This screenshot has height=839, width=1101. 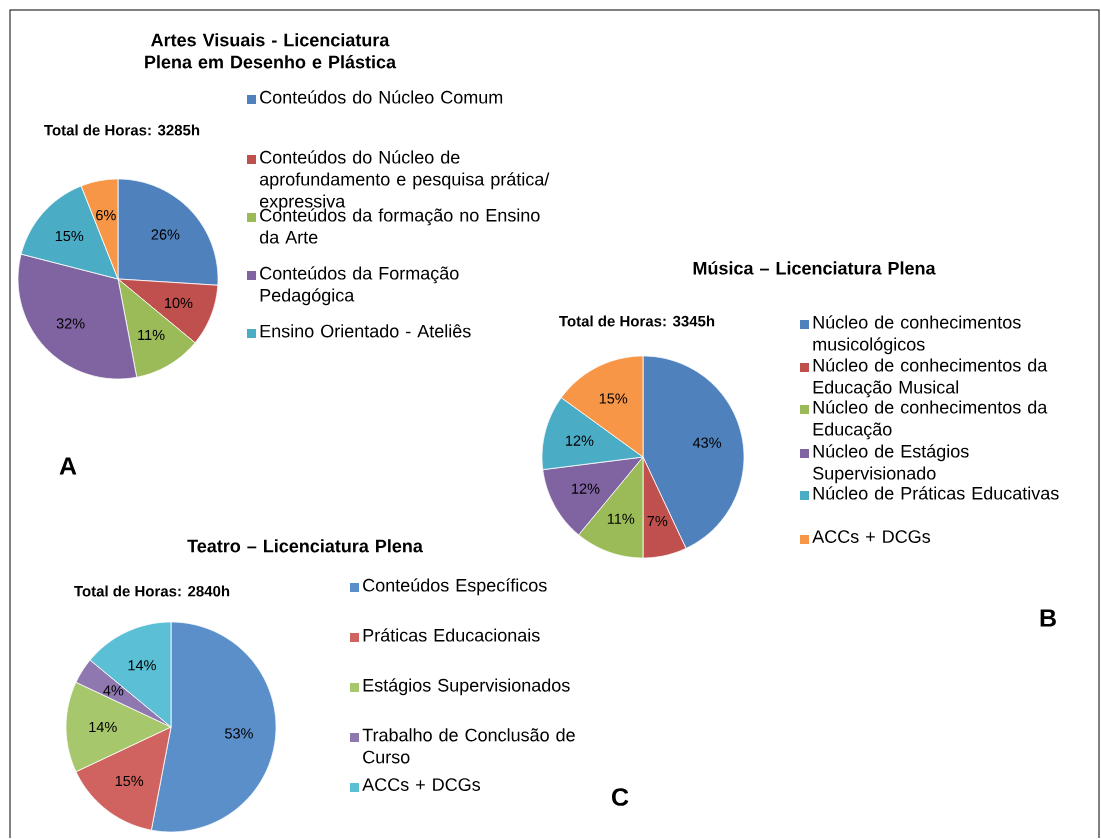 What do you see at coordinates (68, 466) in the screenshot?
I see `text: A` at bounding box center [68, 466].